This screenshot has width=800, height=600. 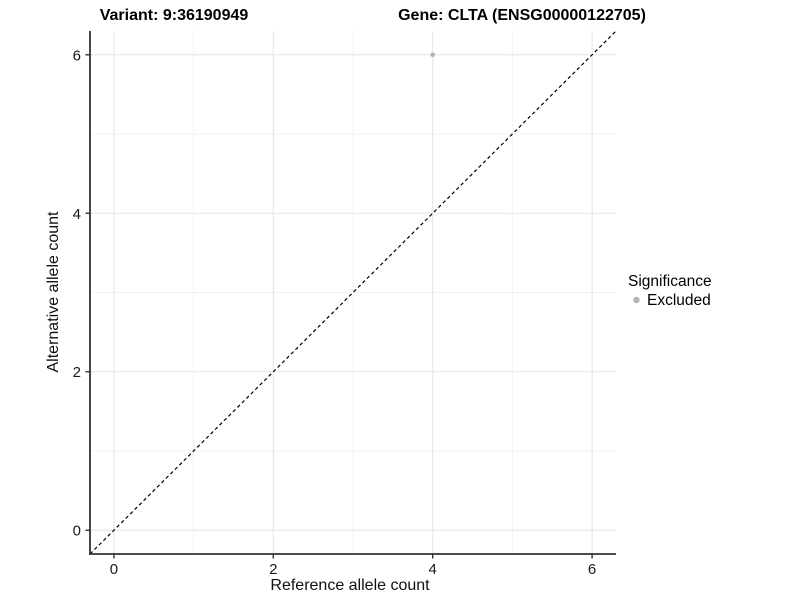 What do you see at coordinates (350, 585) in the screenshot?
I see `x-axis-title: Reference allele count` at bounding box center [350, 585].